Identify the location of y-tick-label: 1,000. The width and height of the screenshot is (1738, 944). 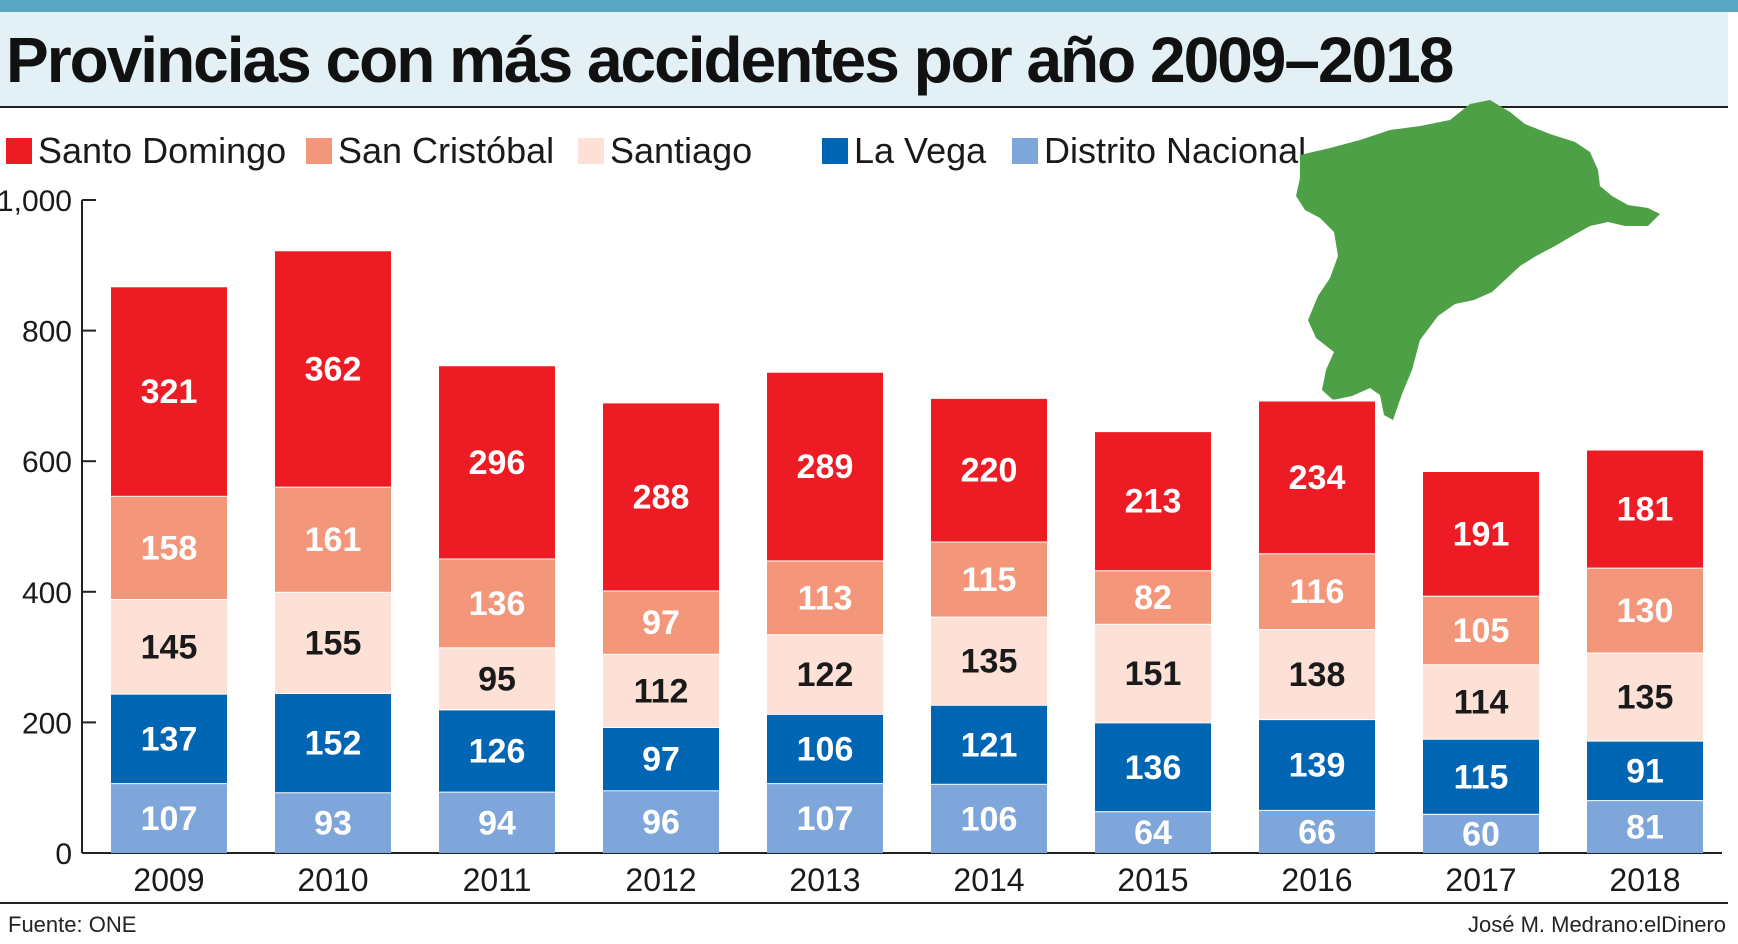
(36, 201).